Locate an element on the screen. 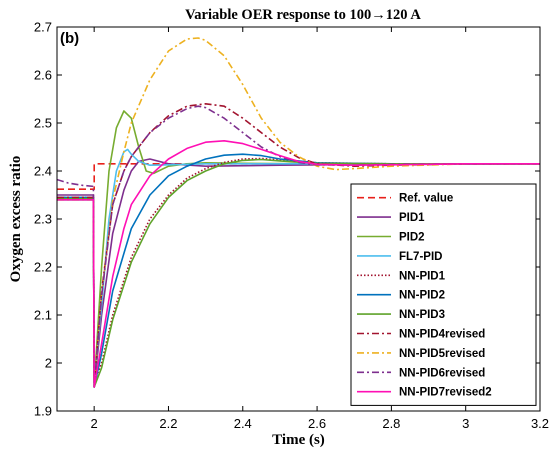 The width and height of the screenshot is (550, 457). legend-entry-2: PID2 is located at coordinates (412, 238).